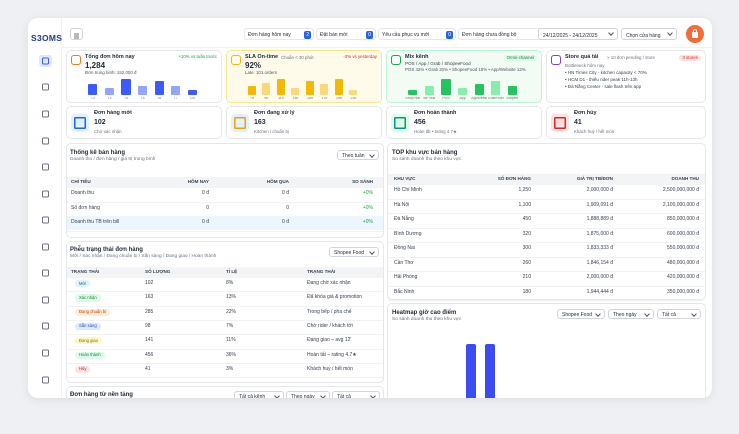 The width and height of the screenshot is (739, 434). I want to click on table-header: SỐ ĐƠN HÀNG, so click(514, 178).